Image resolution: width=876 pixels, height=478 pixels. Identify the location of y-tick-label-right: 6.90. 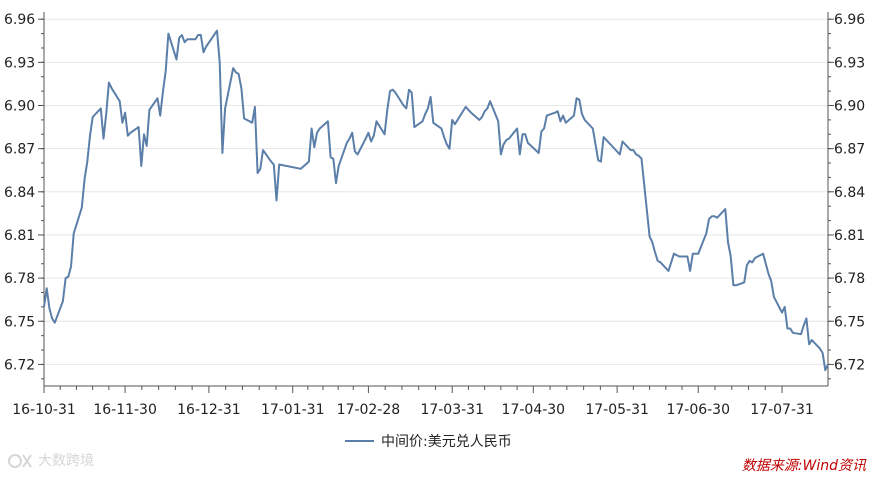
(849, 107).